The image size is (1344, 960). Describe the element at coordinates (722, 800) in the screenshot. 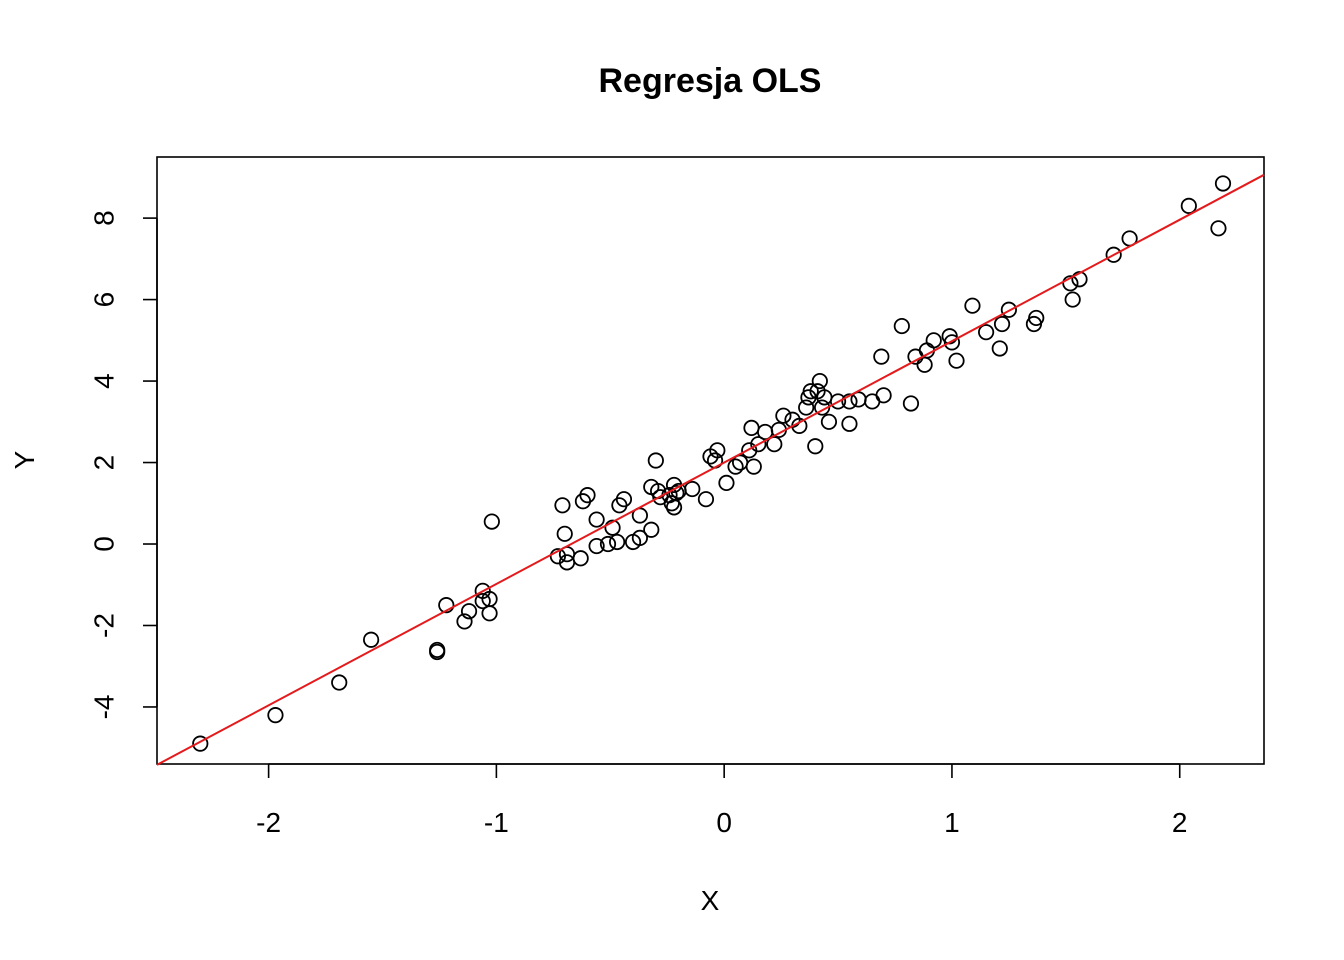

I see `x-axis: -2 -1 0 1 2` at that location.